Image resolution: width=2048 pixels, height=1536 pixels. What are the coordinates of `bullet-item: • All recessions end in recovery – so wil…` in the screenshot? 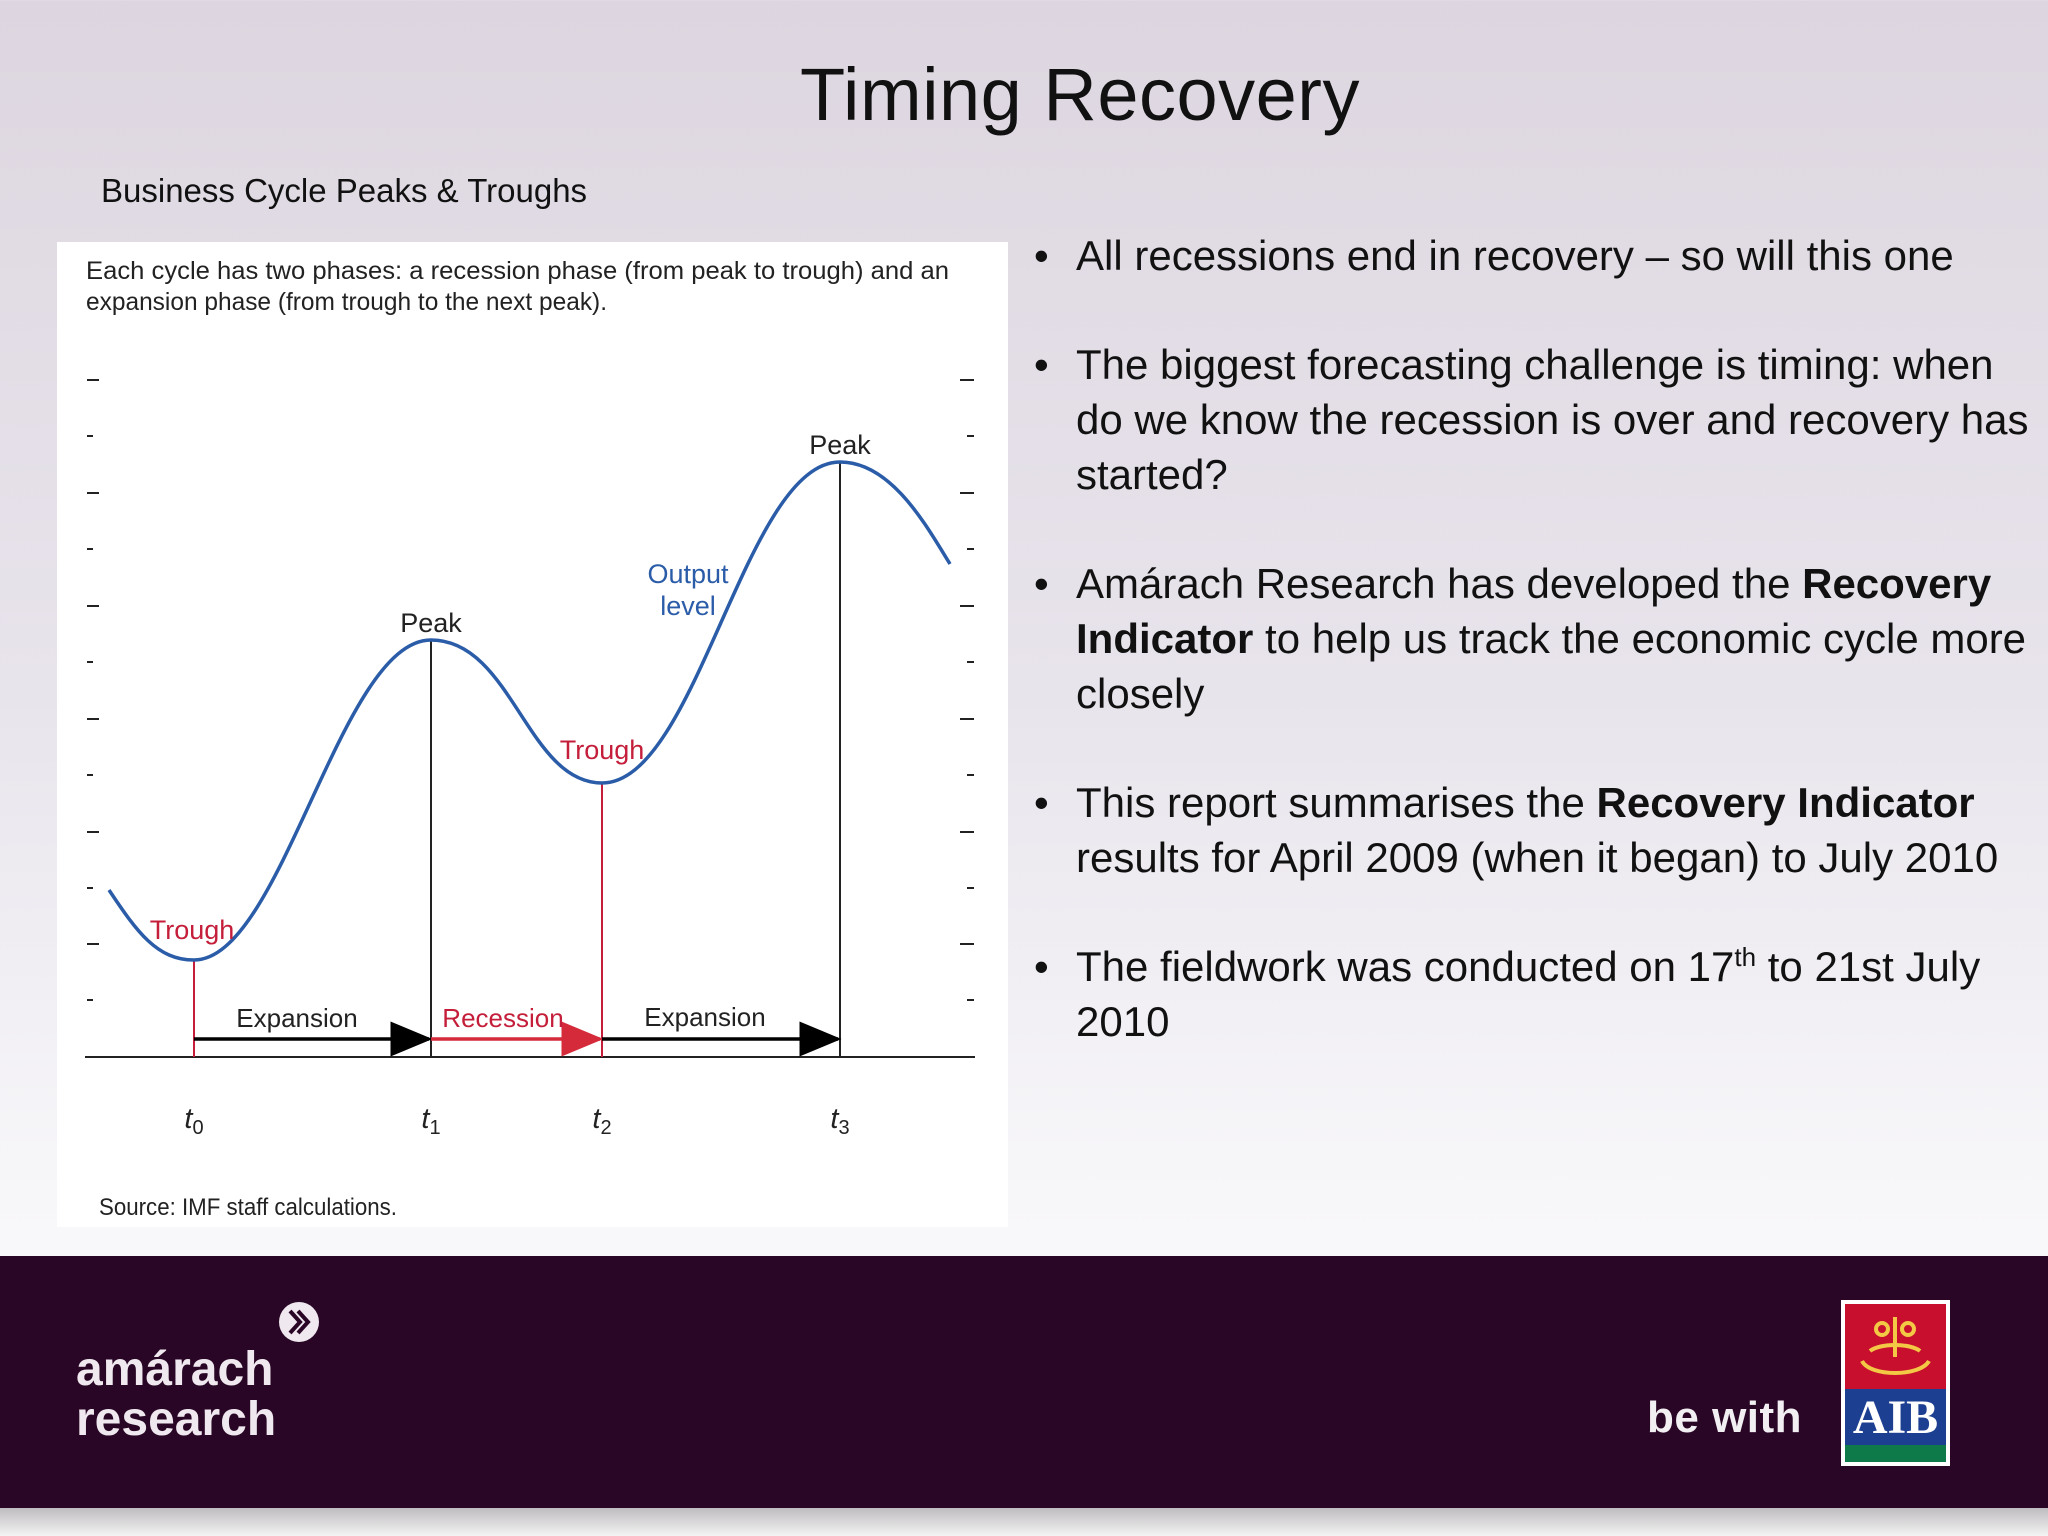 It's located at (1494, 255).